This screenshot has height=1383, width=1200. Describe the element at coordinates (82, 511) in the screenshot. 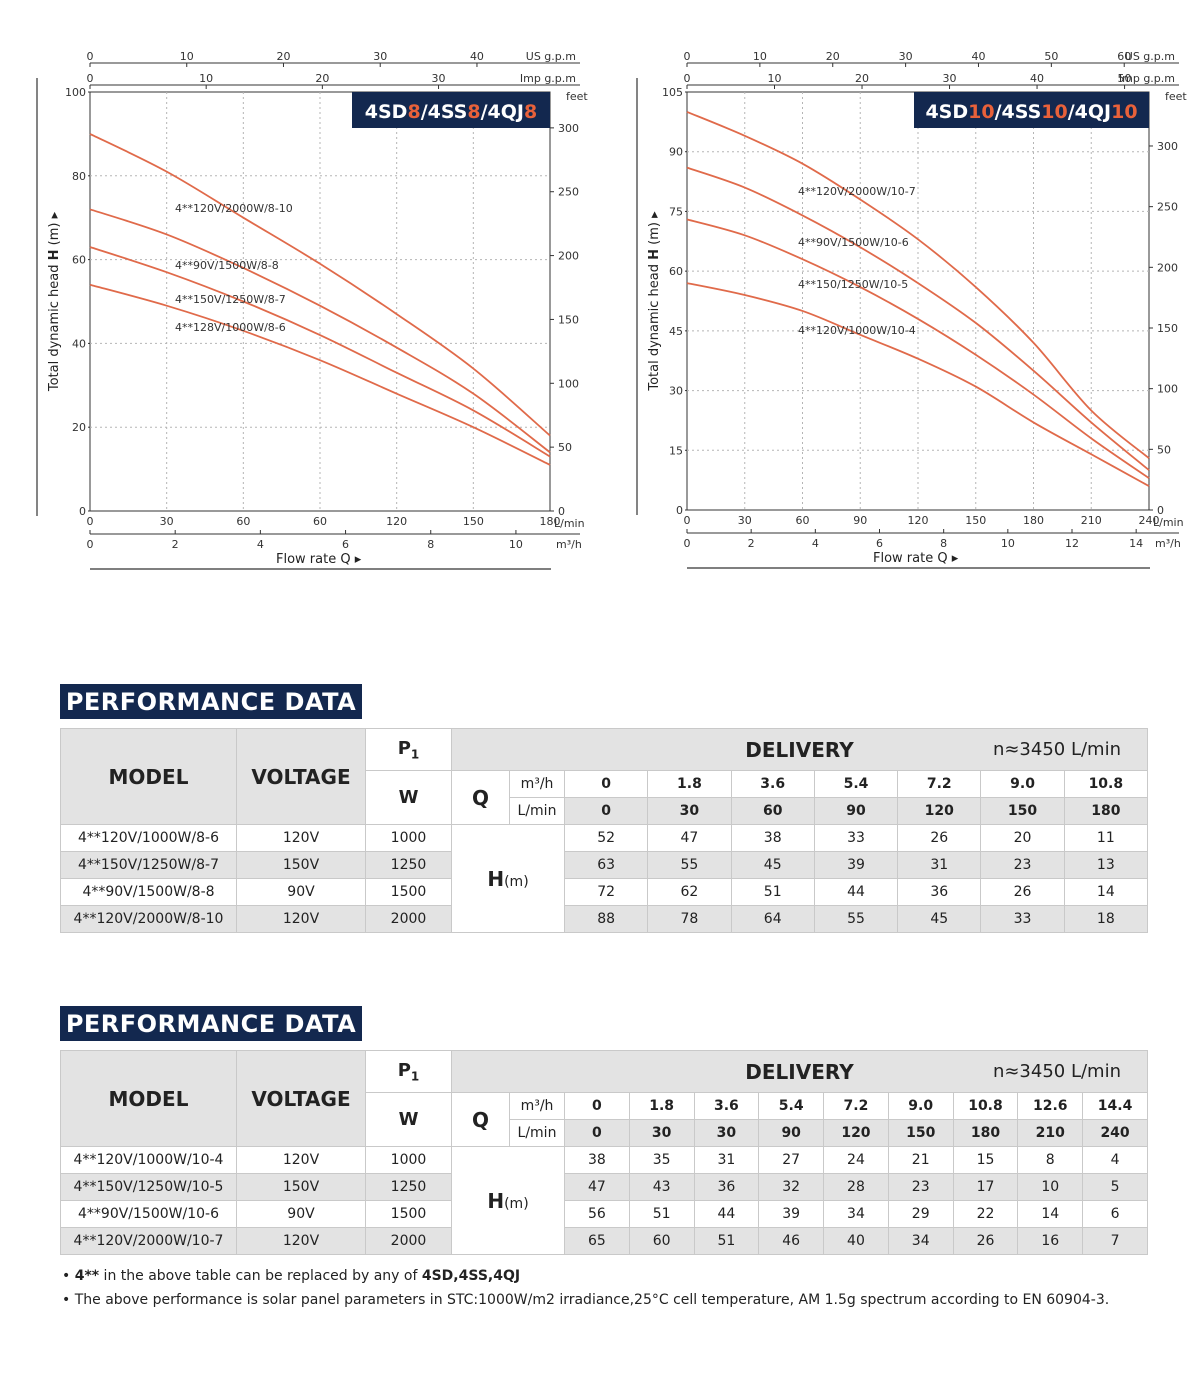

I see `y-tick-label: 0` at that location.